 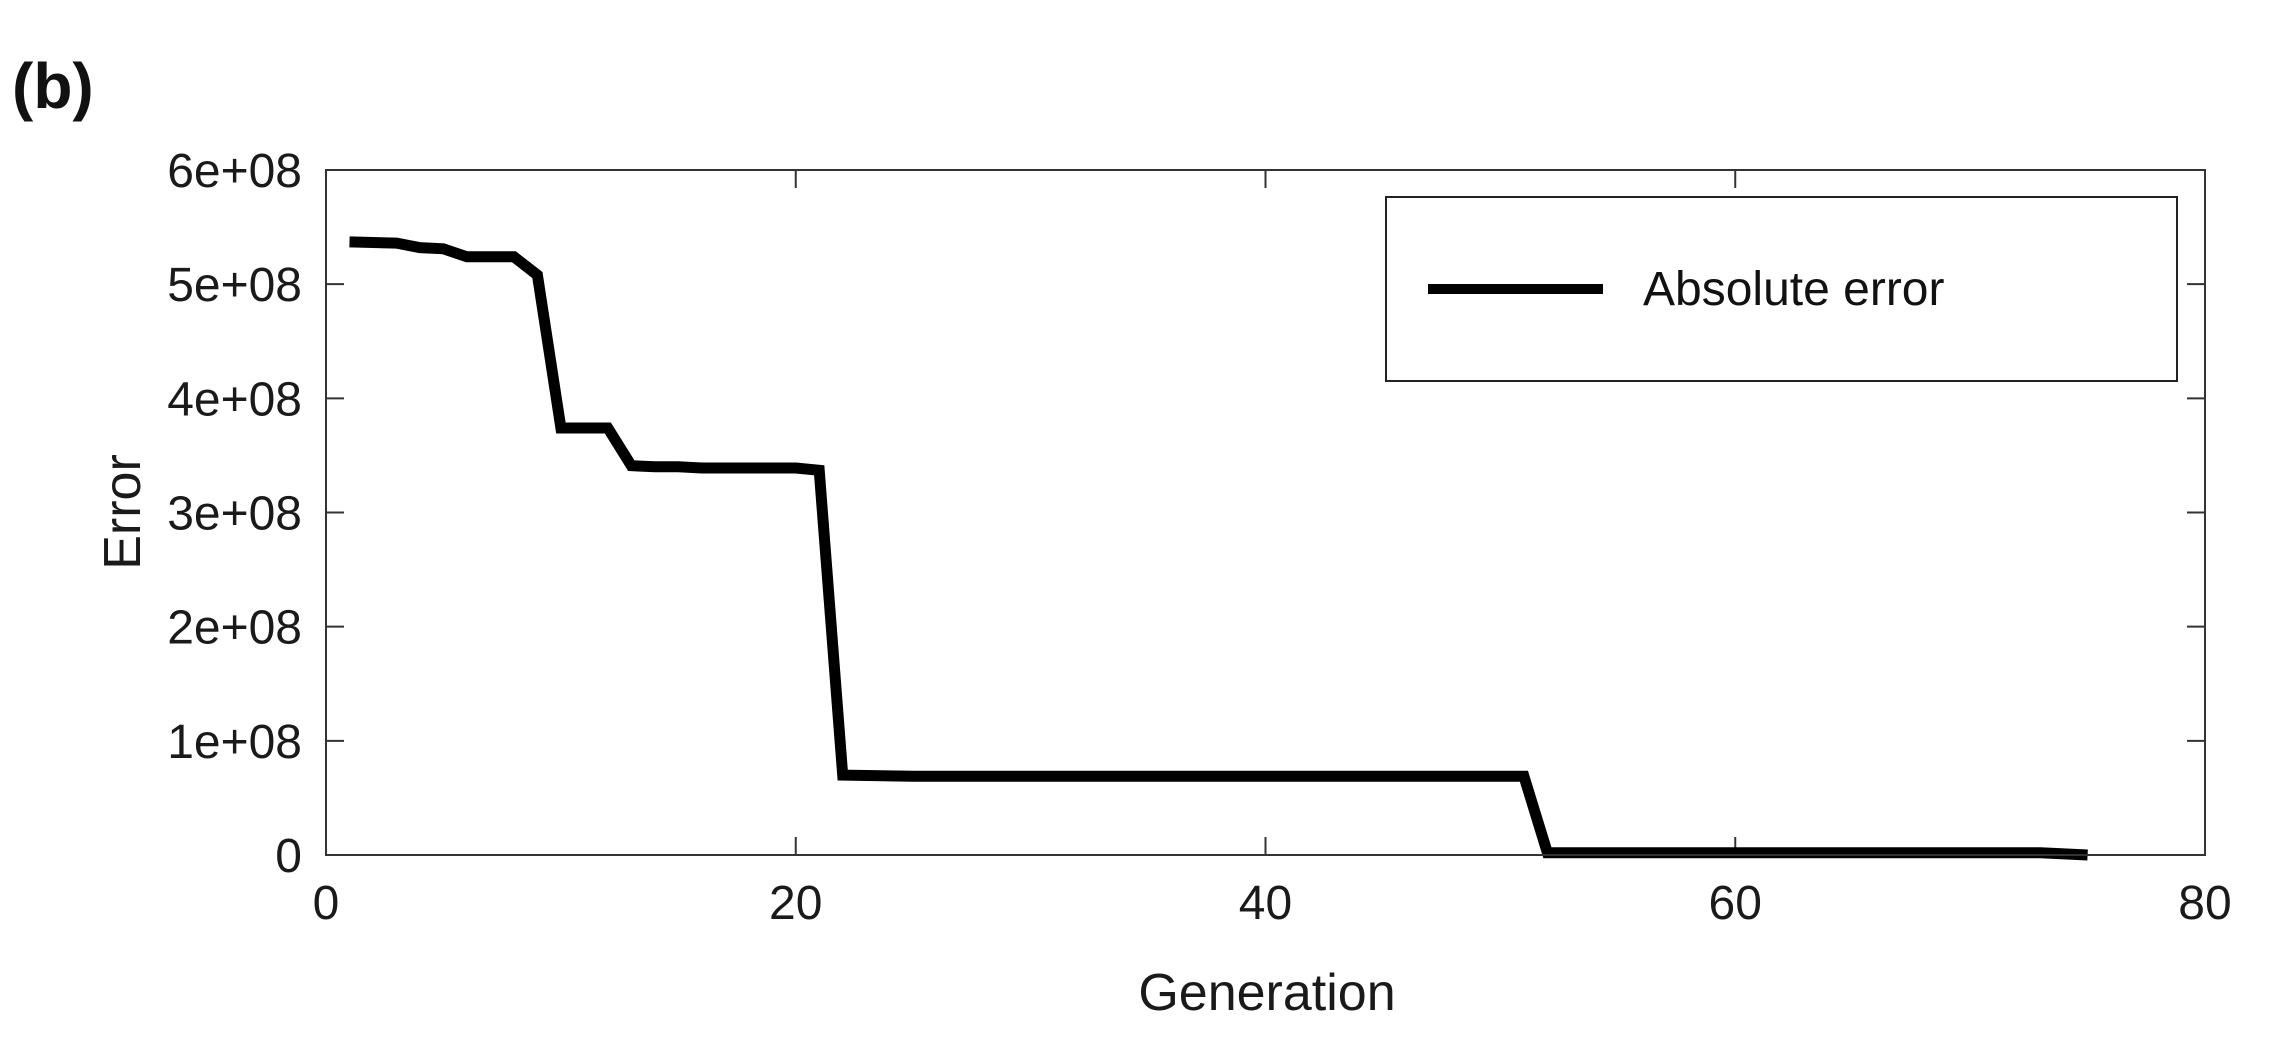 I want to click on x-tick-label: 0, so click(x=326, y=903).